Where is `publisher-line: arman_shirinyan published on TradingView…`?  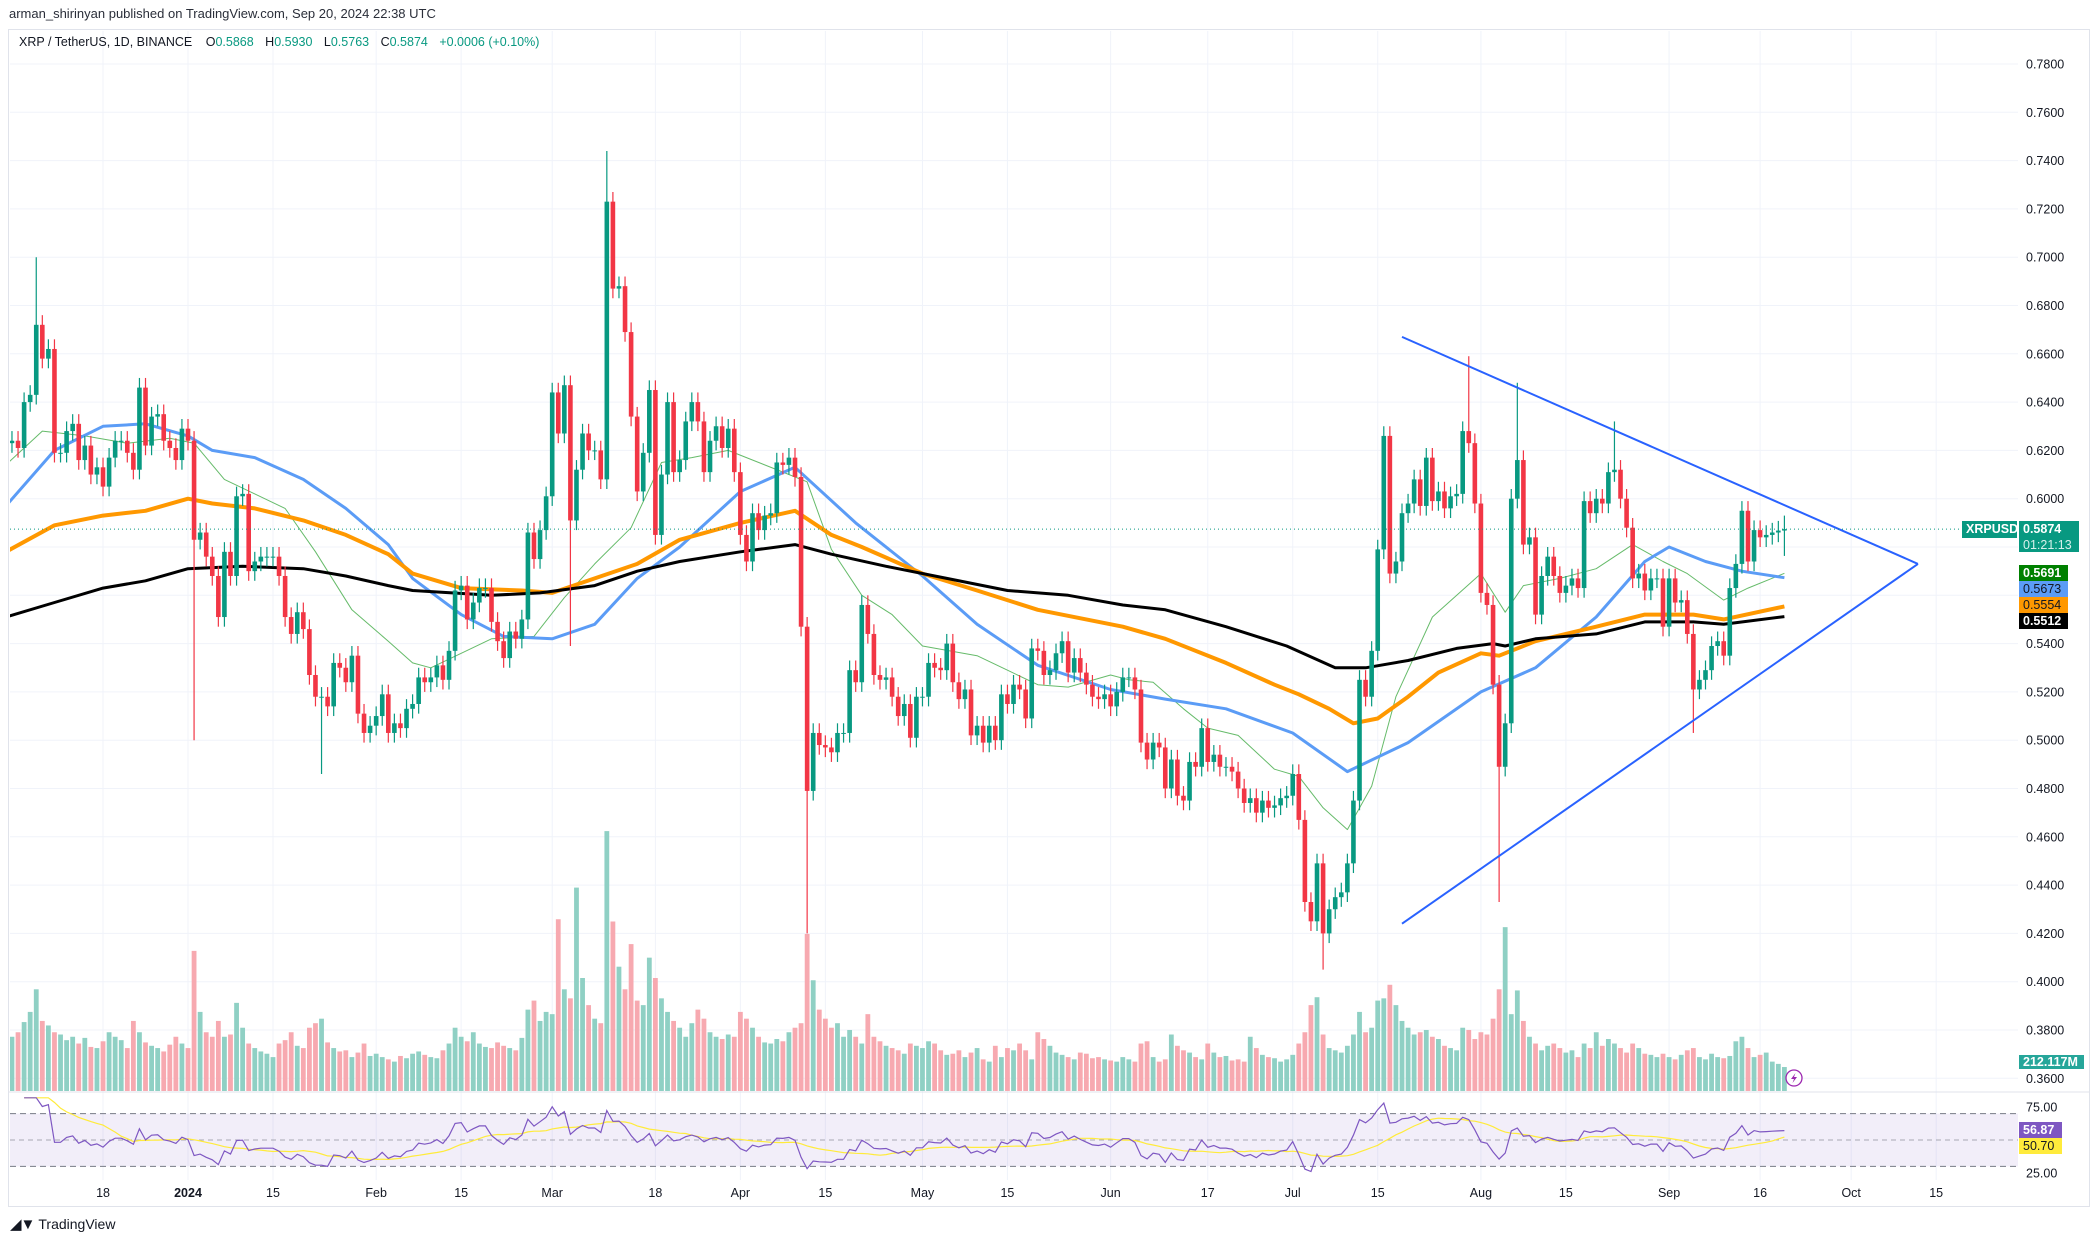
publisher-line: arman_shirinyan published on TradingView… is located at coordinates (222, 13).